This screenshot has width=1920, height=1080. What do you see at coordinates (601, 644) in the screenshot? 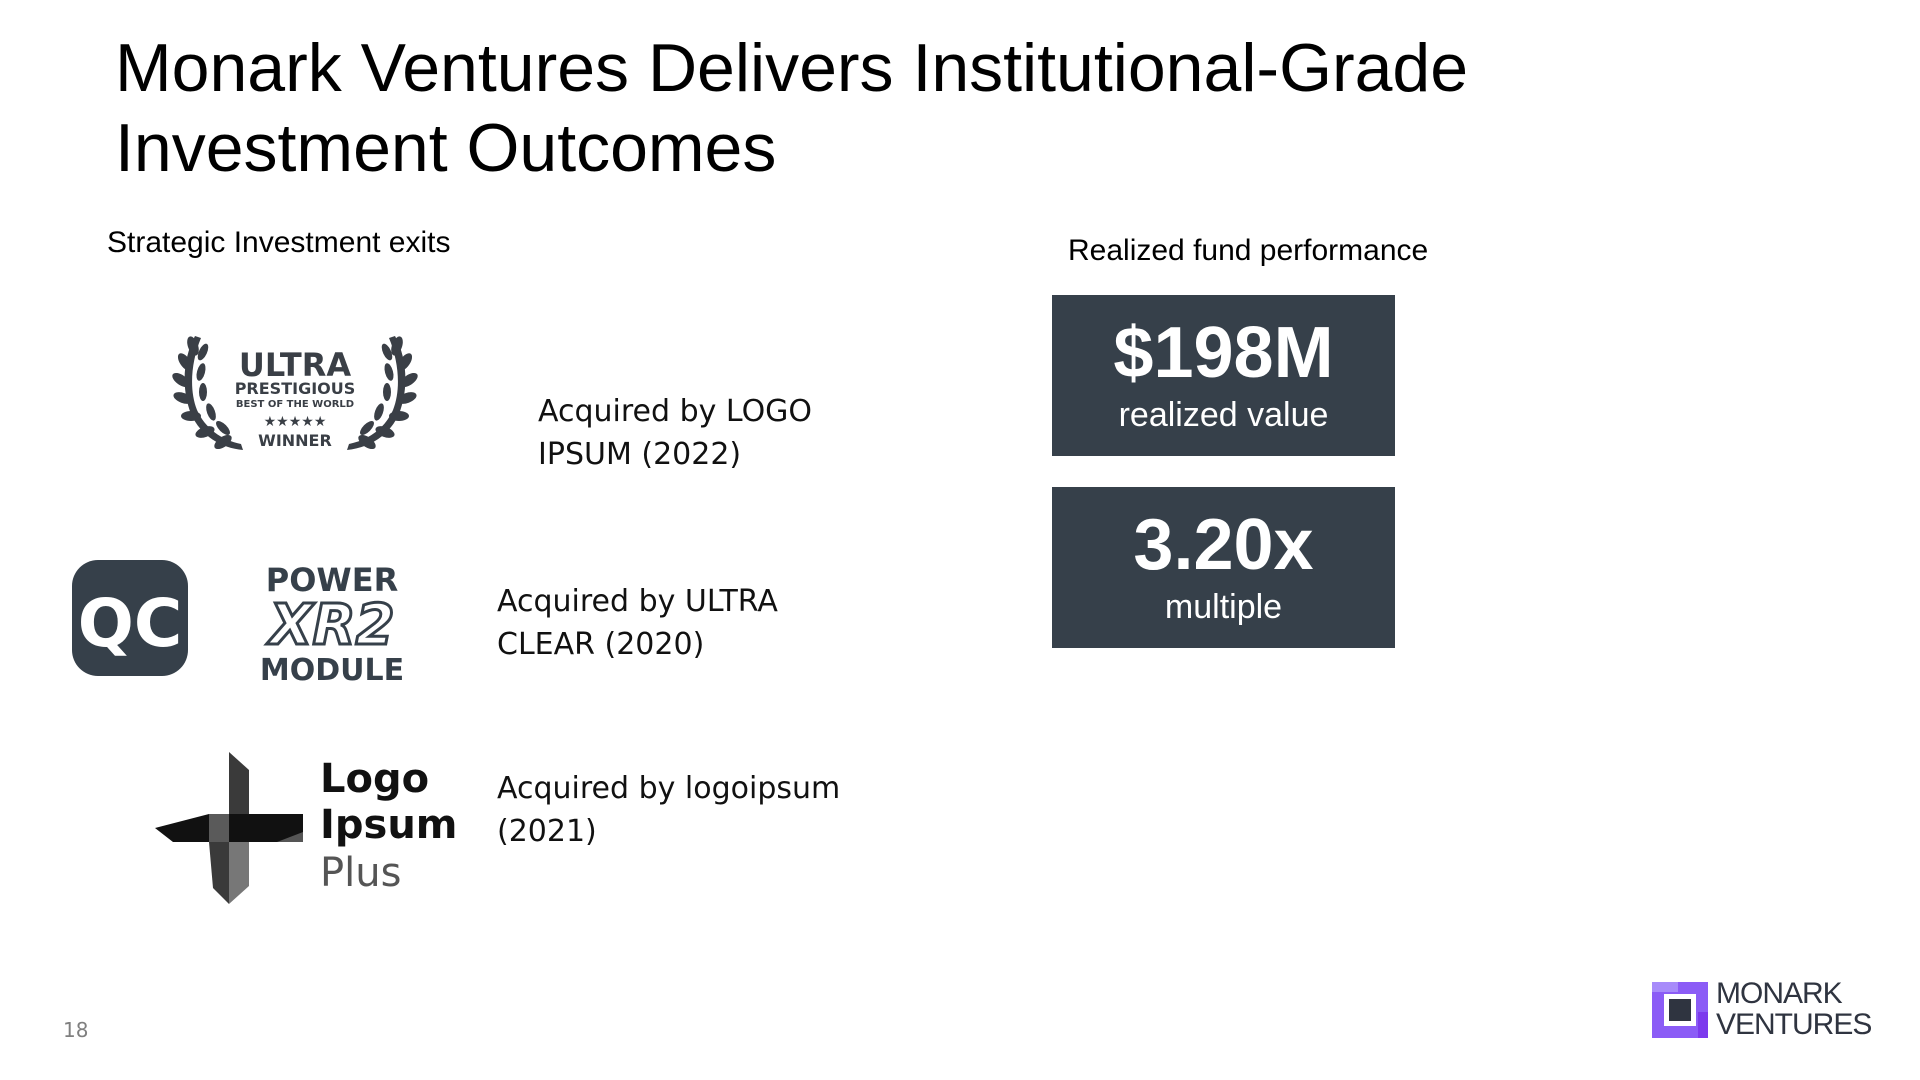
I see `acquisition-note-2-line-2: CLEAR (2020)` at bounding box center [601, 644].